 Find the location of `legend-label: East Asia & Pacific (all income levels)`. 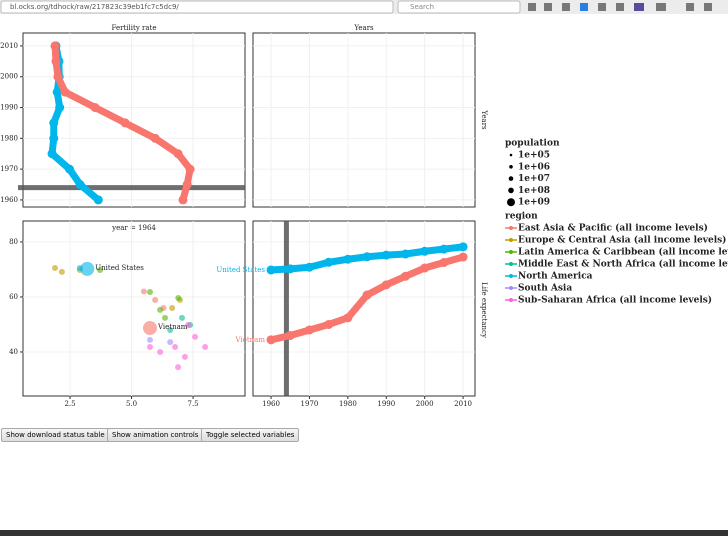

legend-label: East Asia & Pacific (all income levels) is located at coordinates (613, 228).